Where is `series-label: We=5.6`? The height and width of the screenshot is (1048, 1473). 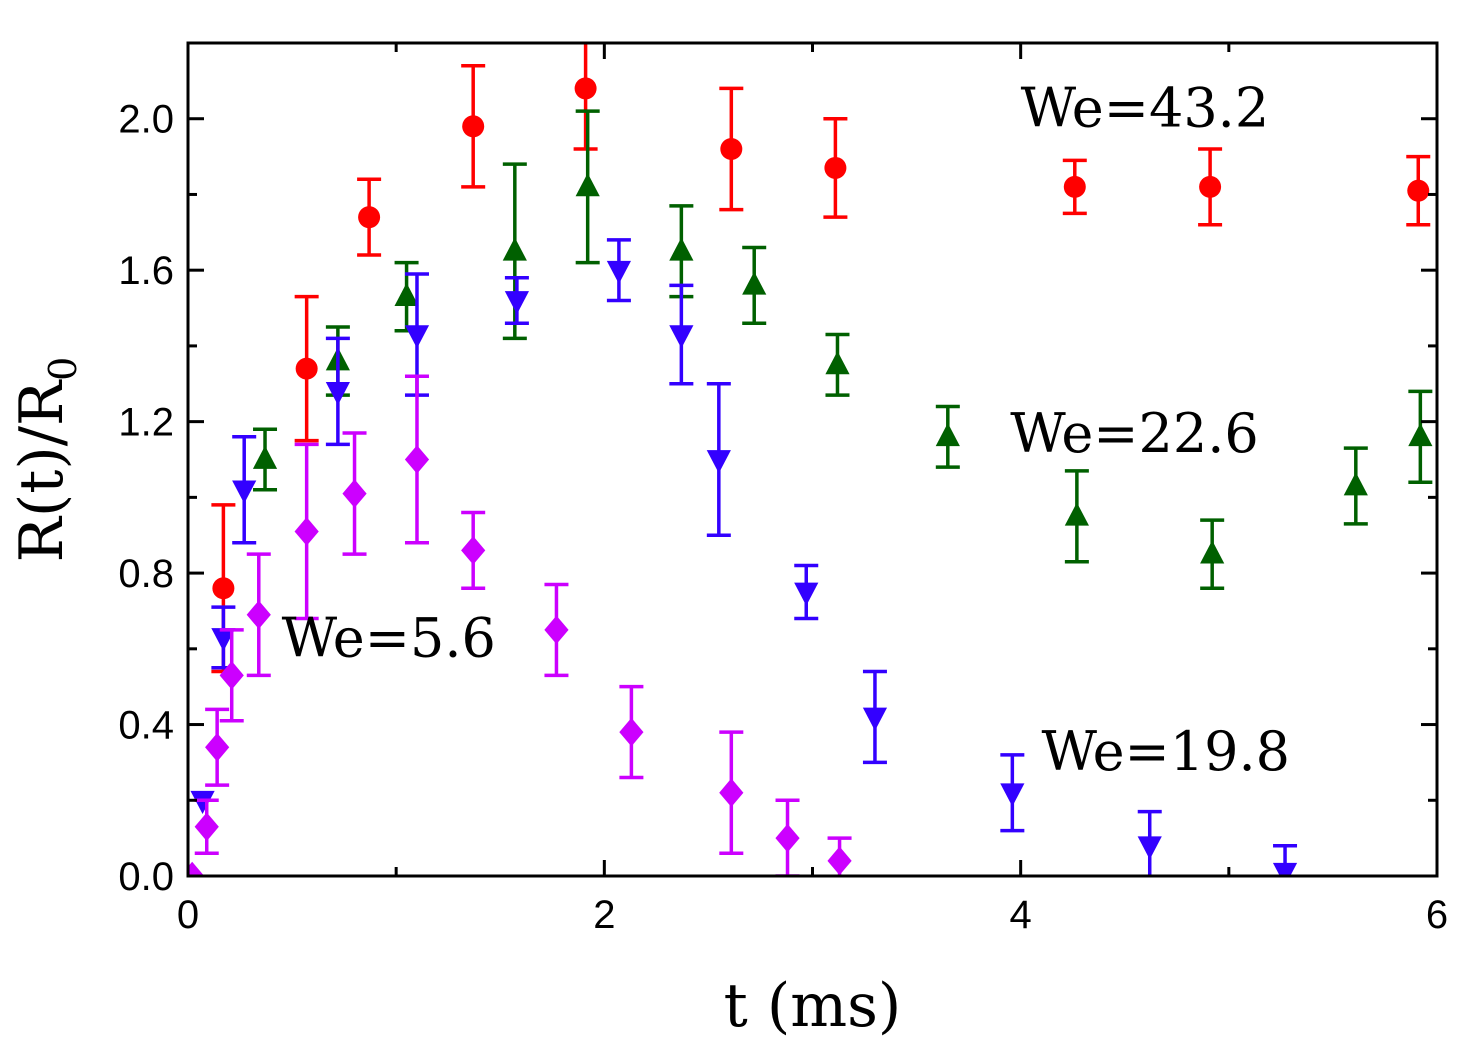
series-label: We=5.6 is located at coordinates (389, 637).